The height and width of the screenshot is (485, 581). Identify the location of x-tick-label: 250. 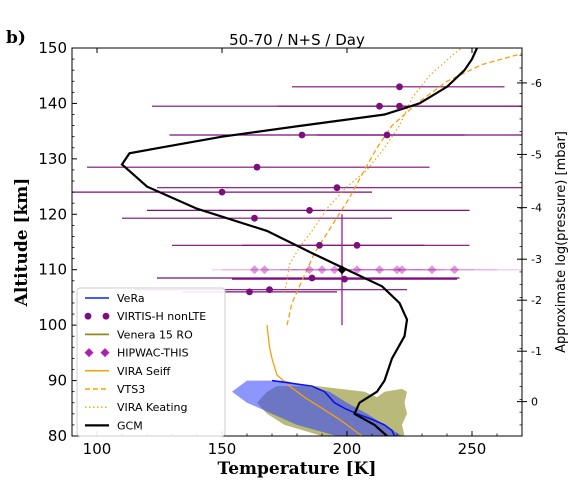
(472, 449).